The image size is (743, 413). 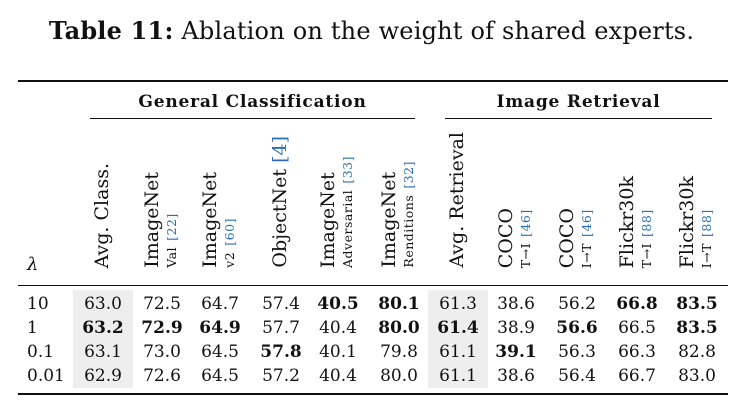 What do you see at coordinates (399, 352) in the screenshot?
I see `table-cell: 79.8` at bounding box center [399, 352].